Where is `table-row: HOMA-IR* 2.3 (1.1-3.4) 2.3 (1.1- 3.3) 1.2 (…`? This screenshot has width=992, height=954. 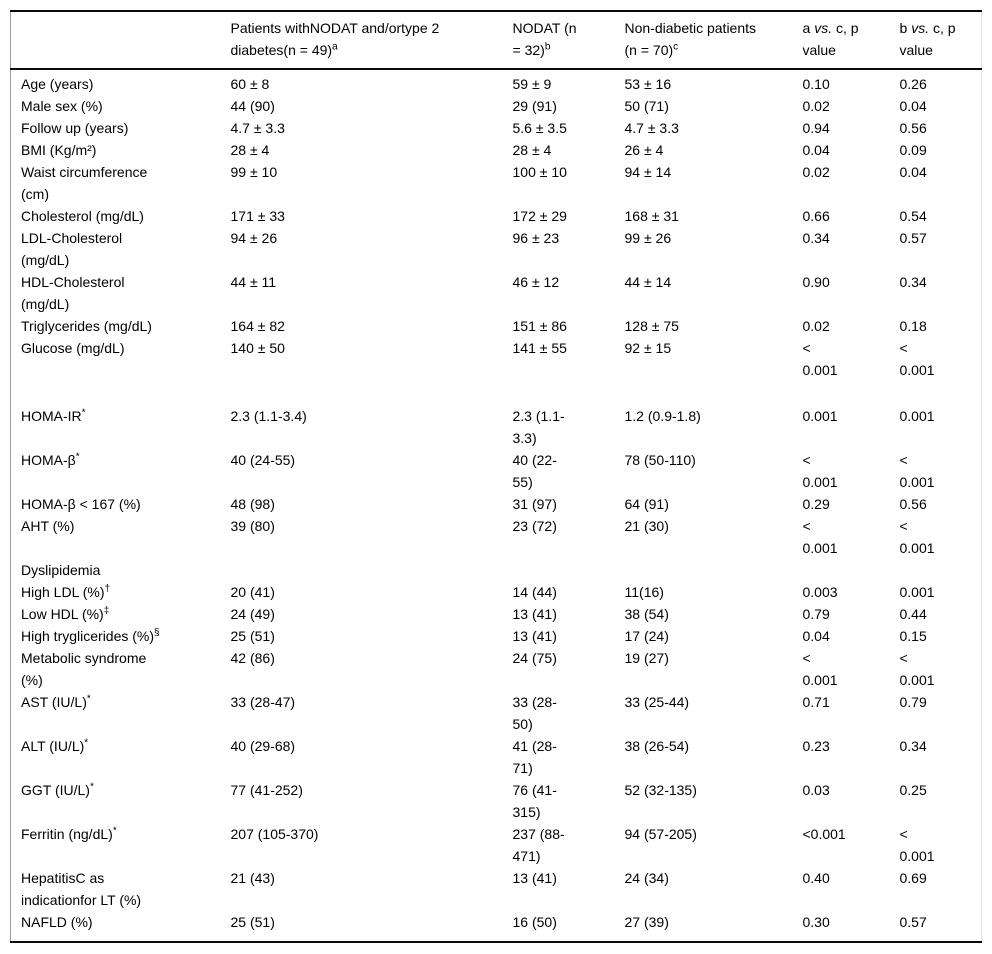 table-row: HOMA-IR* 2.3 (1.1-3.4) 2.3 (1.1- 3.3) 1.2 (… is located at coordinates (496, 427).